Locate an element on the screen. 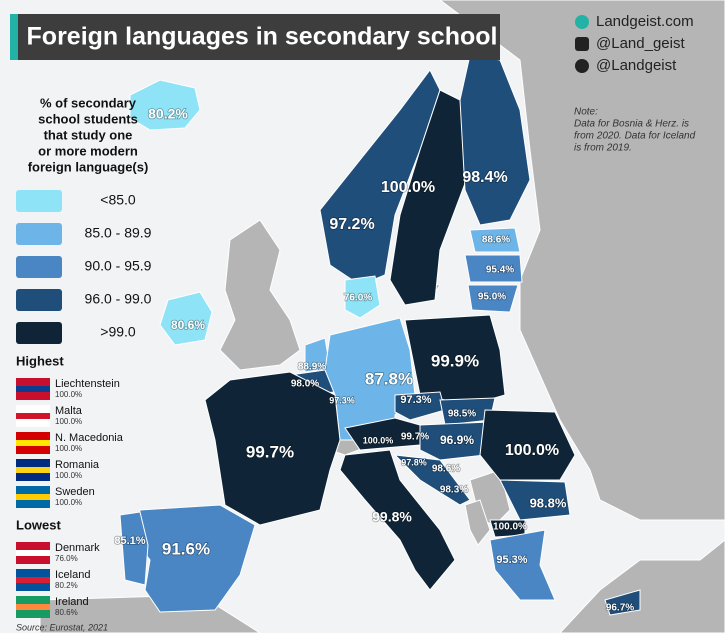  region-value: 99.9% is located at coordinates (455, 360).